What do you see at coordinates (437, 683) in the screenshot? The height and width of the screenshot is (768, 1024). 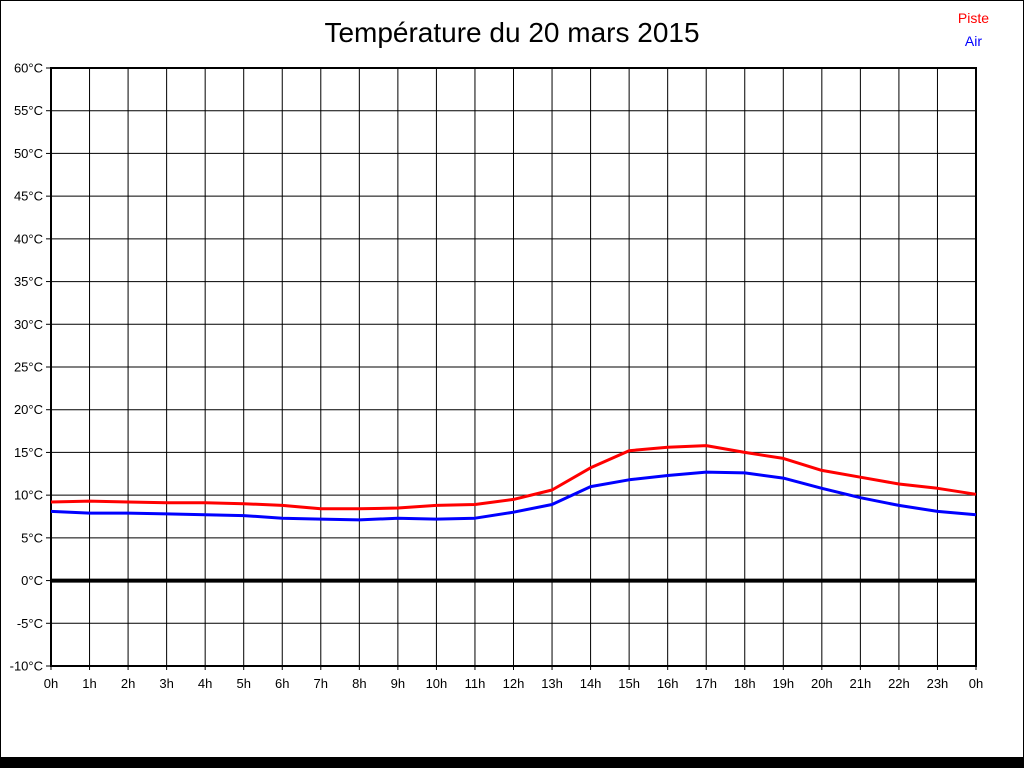 I see `x-tick-label: 10h` at bounding box center [437, 683].